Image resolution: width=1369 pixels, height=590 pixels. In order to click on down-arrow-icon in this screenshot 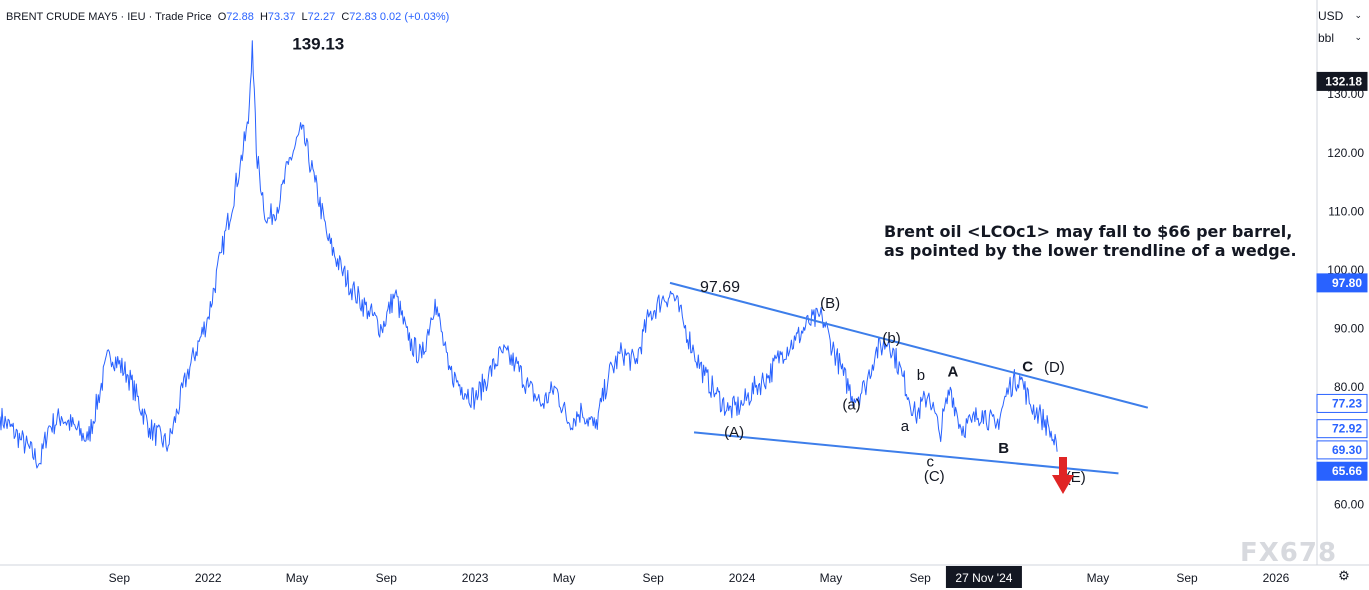, I will do `click(1063, 475)`.